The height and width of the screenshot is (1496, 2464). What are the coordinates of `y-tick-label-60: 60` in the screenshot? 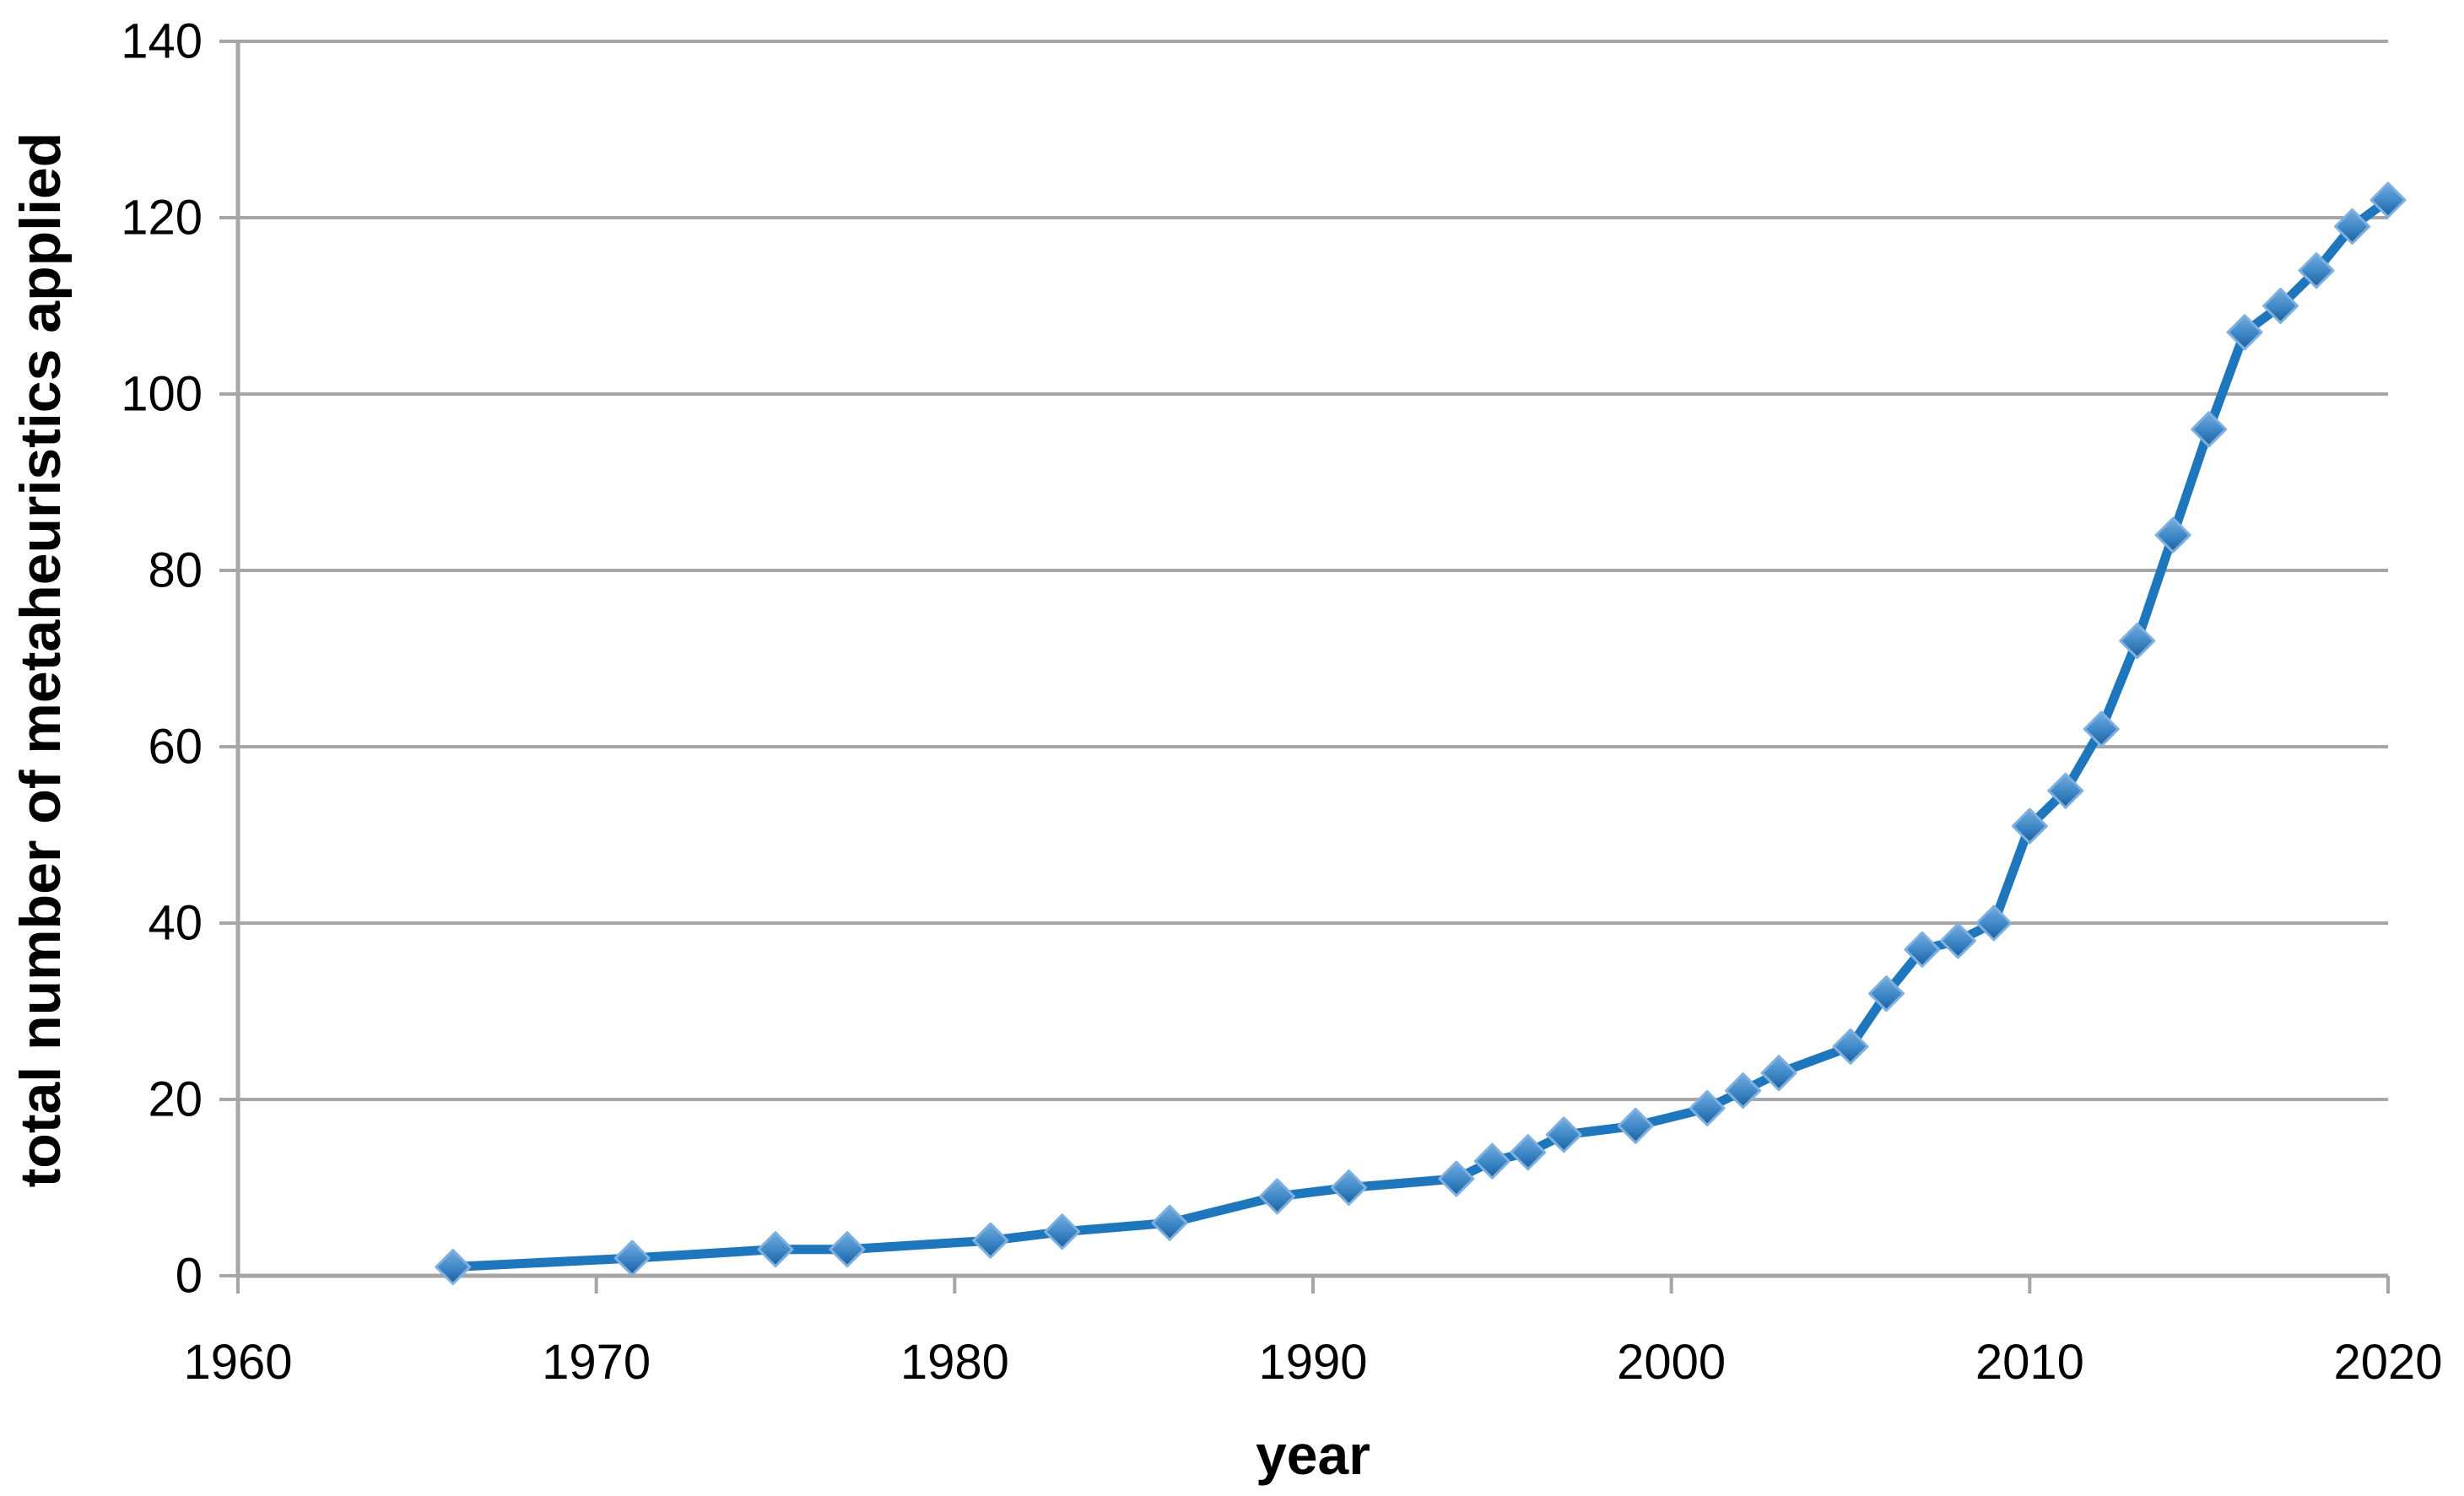 It's located at (175, 747).